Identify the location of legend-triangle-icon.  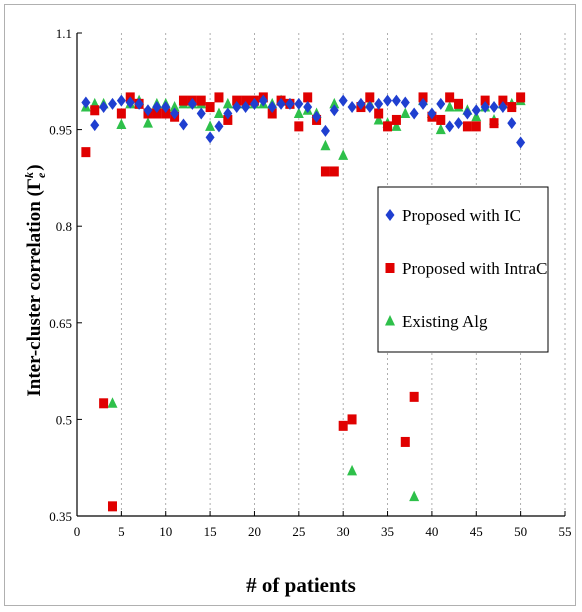
(390, 320).